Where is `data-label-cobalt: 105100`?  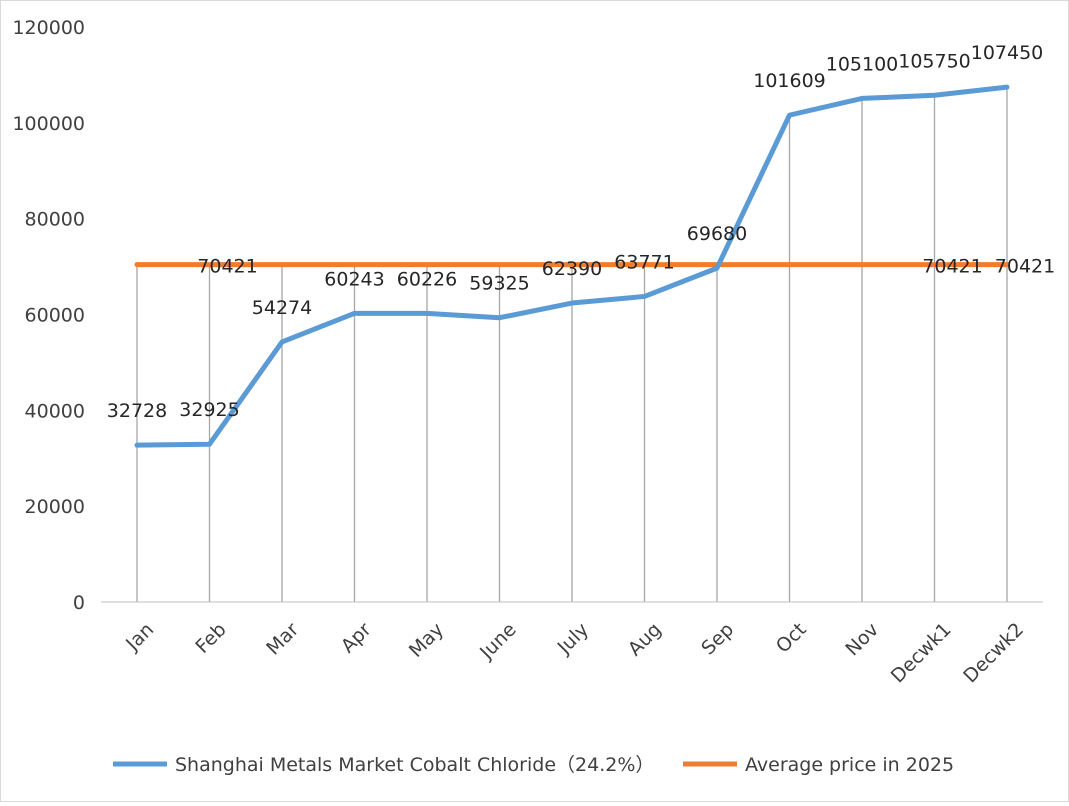
data-label-cobalt: 105100 is located at coordinates (862, 64).